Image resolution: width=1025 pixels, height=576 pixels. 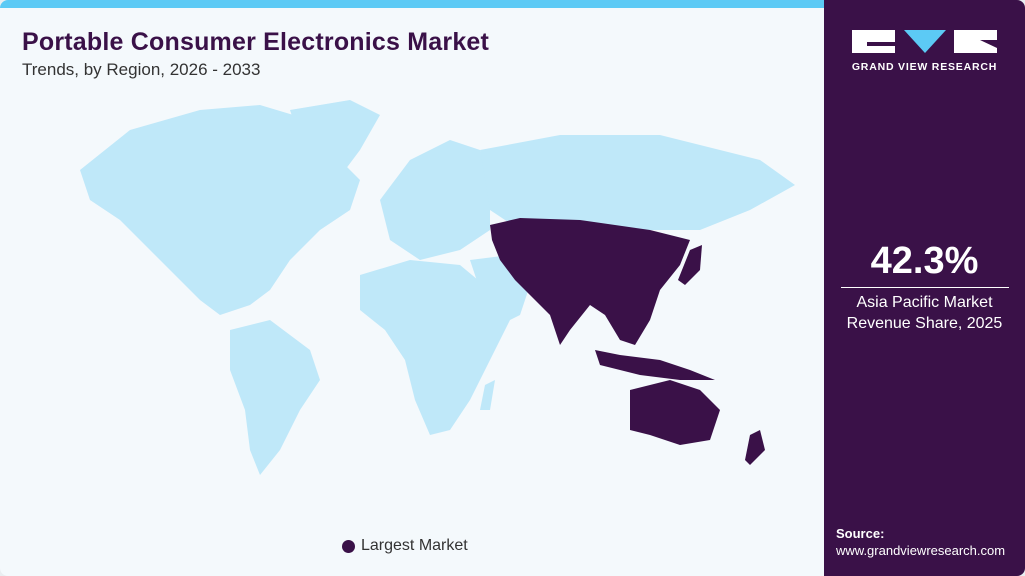 I want to click on region-africa, so click(x=435, y=347).